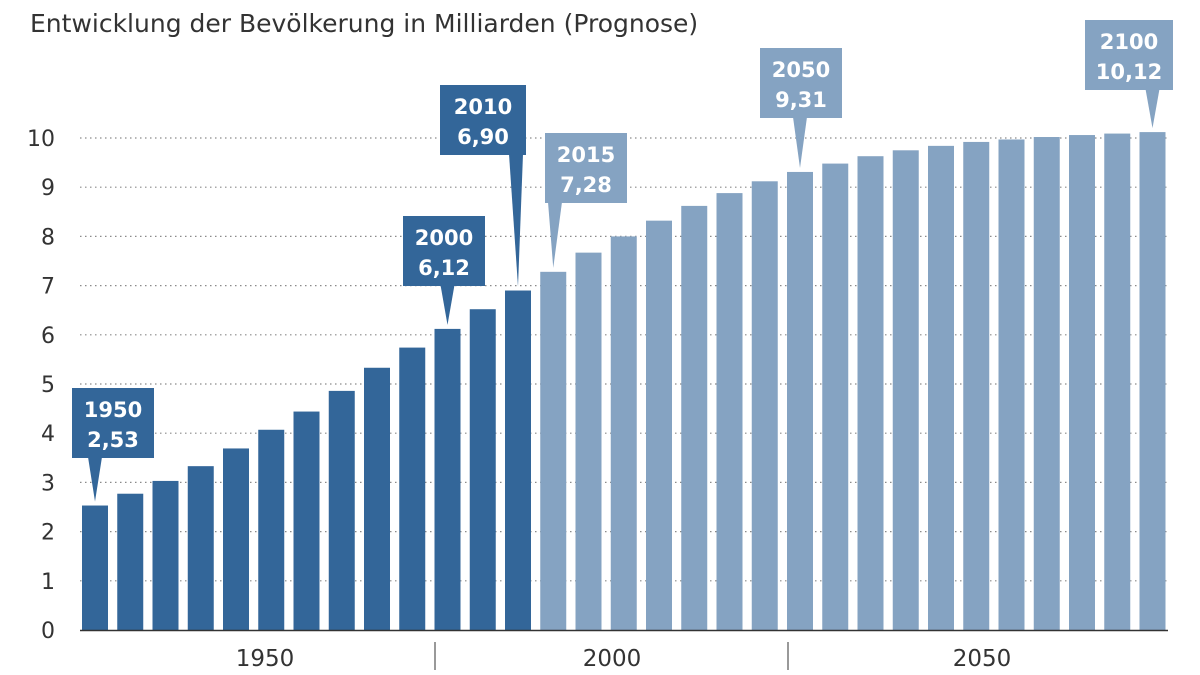 The image size is (1200, 675). I want to click on x-tick-label: 1950, so click(265, 659).